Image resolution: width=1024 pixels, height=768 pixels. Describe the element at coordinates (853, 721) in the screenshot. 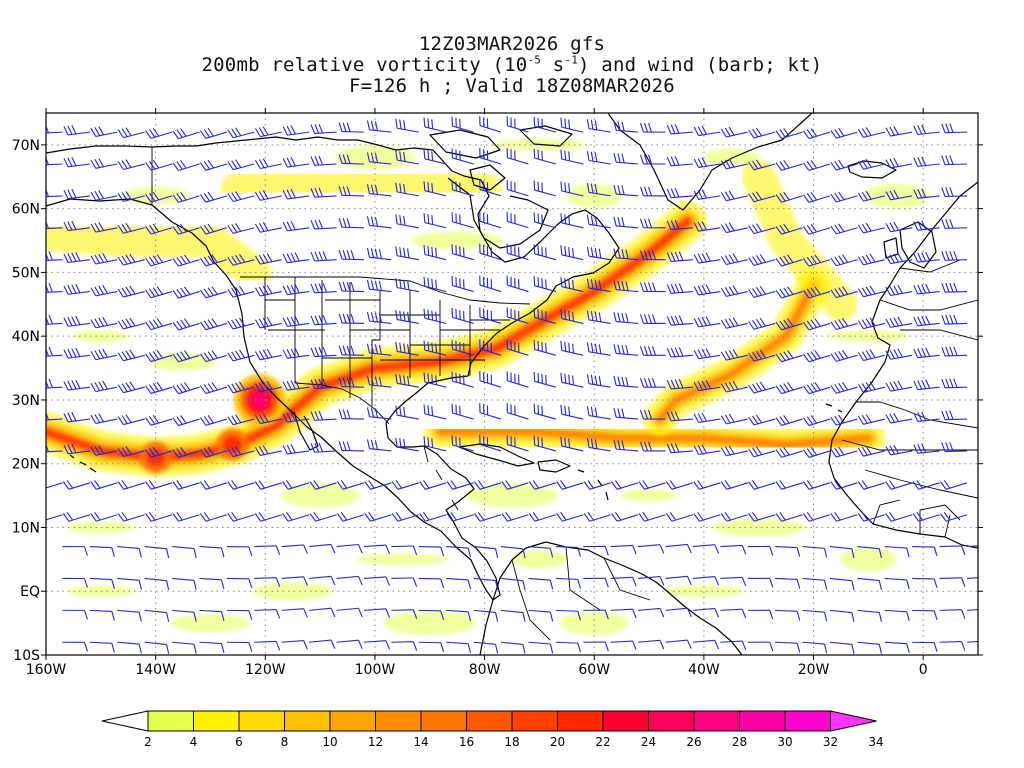

I see `colorbar-high-arrow` at that location.